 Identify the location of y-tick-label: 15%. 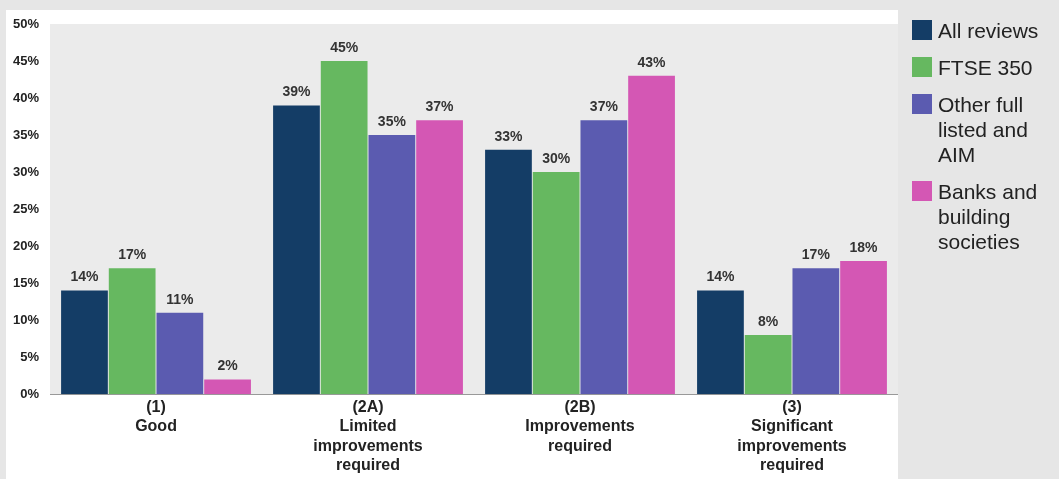
(26, 282).